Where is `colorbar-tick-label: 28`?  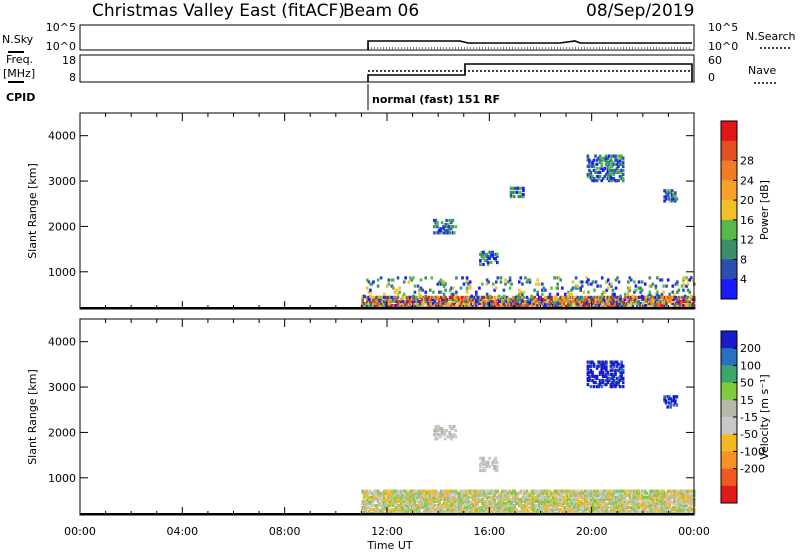
colorbar-tick-label: 28 is located at coordinates (747, 161).